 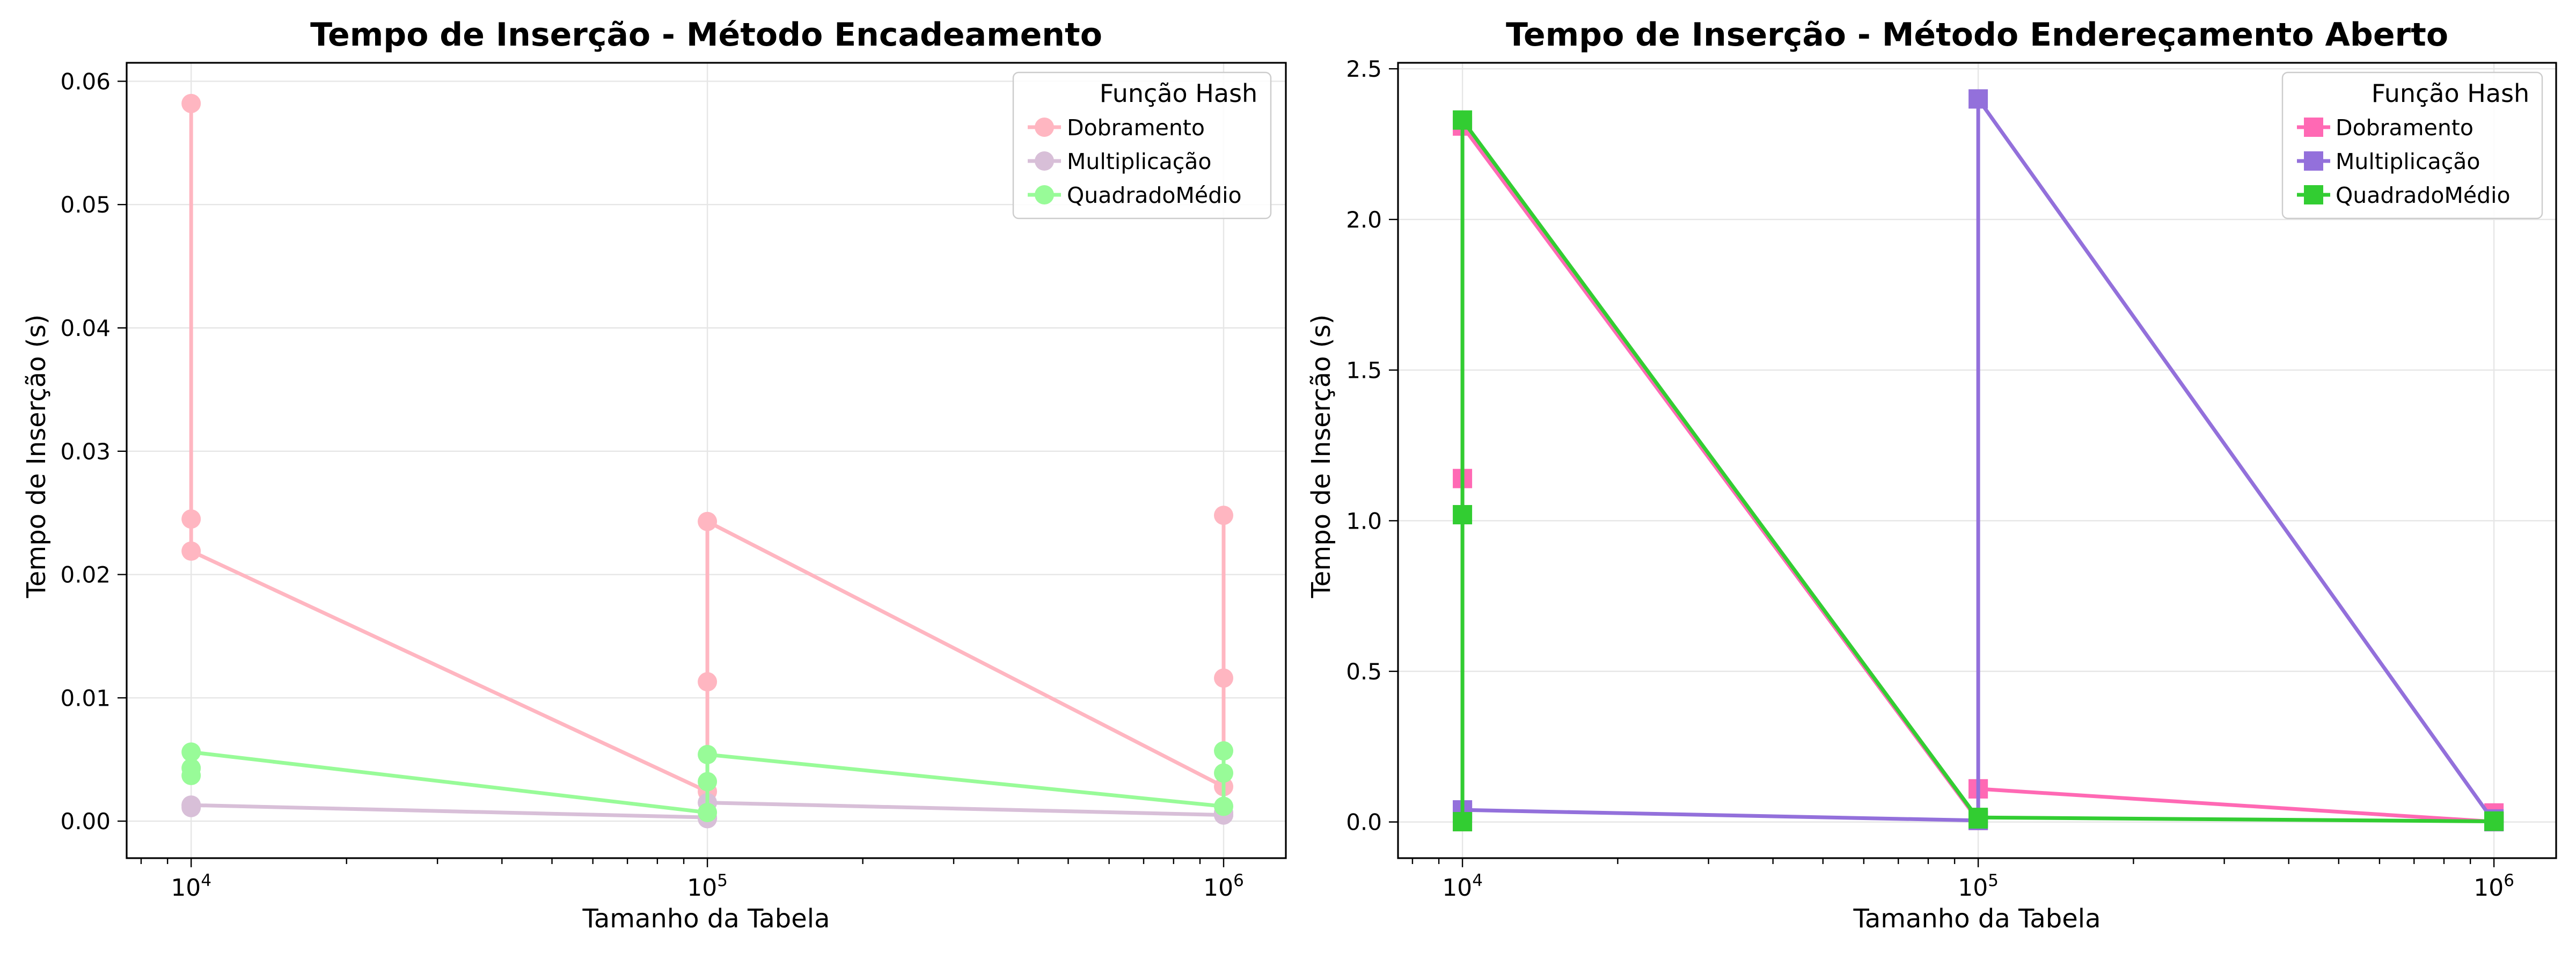 What do you see at coordinates (85, 205) in the screenshot?
I see `y-tick-label: 0.05` at bounding box center [85, 205].